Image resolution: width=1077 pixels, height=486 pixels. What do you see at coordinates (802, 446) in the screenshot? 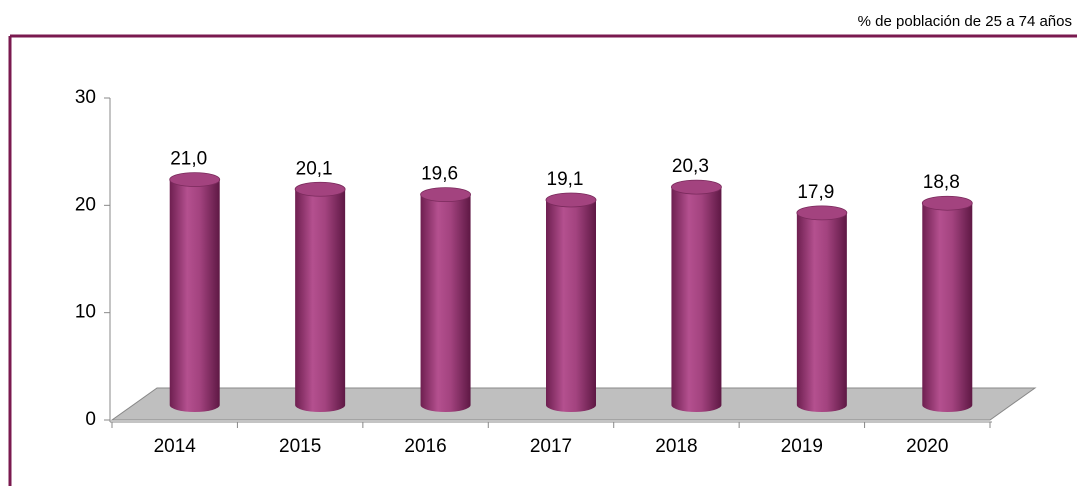
I see `x-tick-label: 2019` at bounding box center [802, 446].